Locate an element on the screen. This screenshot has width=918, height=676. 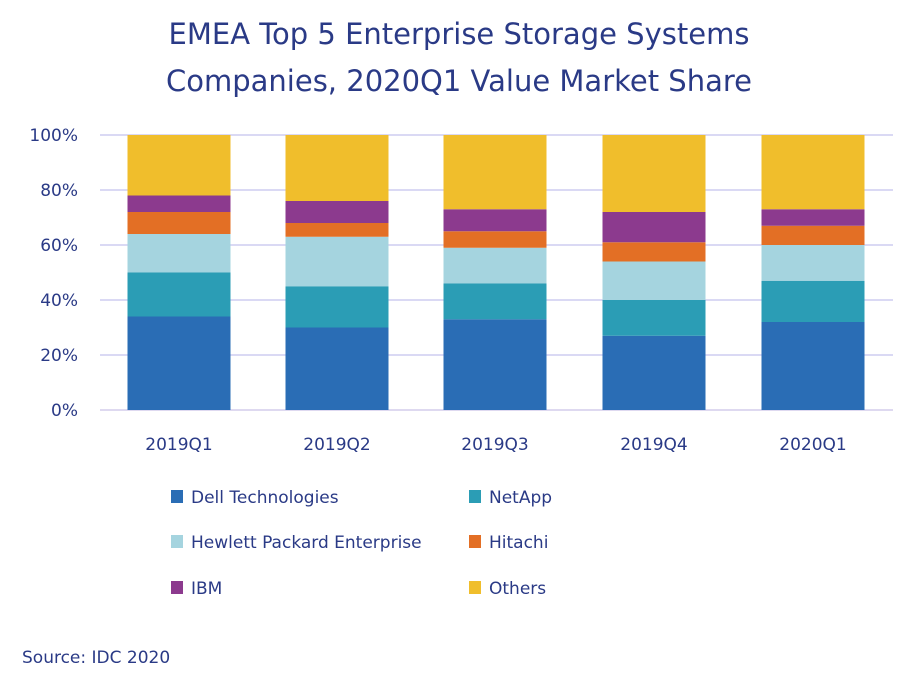
legend-item: NetApp is located at coordinates (510, 498).